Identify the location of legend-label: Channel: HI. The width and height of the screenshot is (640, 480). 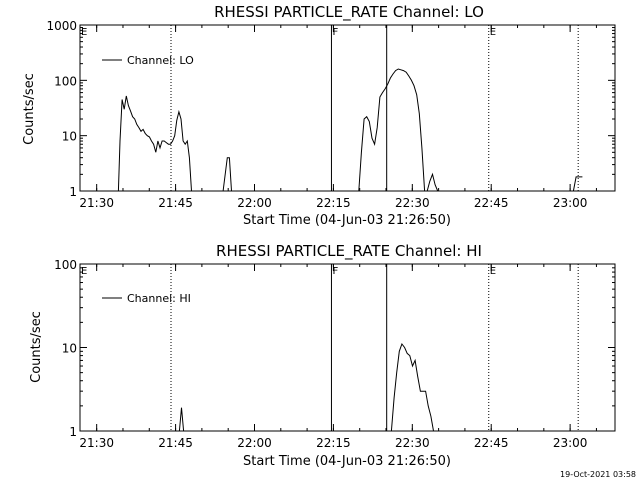
(159, 298).